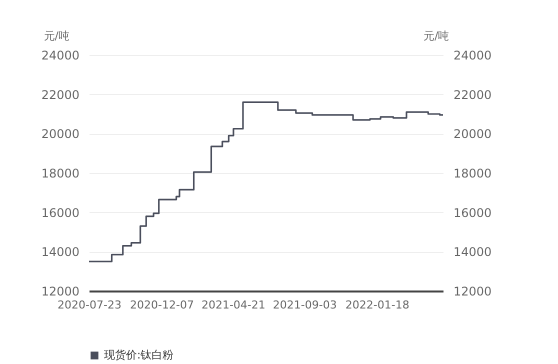 Image resolution: width=558 pixels, height=364 pixels. What do you see at coordinates (473, 95) in the screenshot?
I see `y2-tick-label: 22000` at bounding box center [473, 95].